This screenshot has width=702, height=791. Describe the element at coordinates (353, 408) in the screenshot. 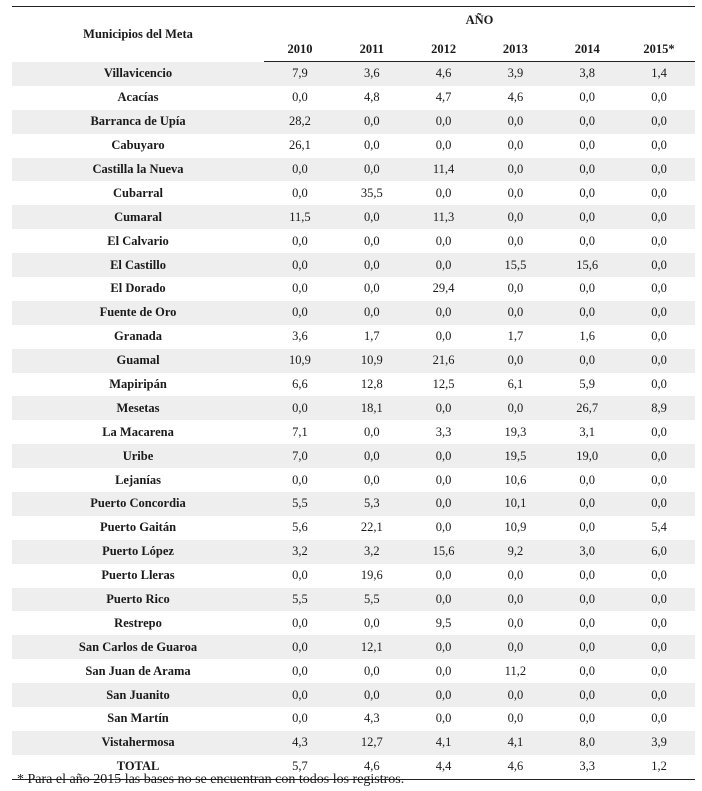

I see `table-row: Mesetas 0,0 18,1 0,0 0,0 26,7 8,9` at that location.